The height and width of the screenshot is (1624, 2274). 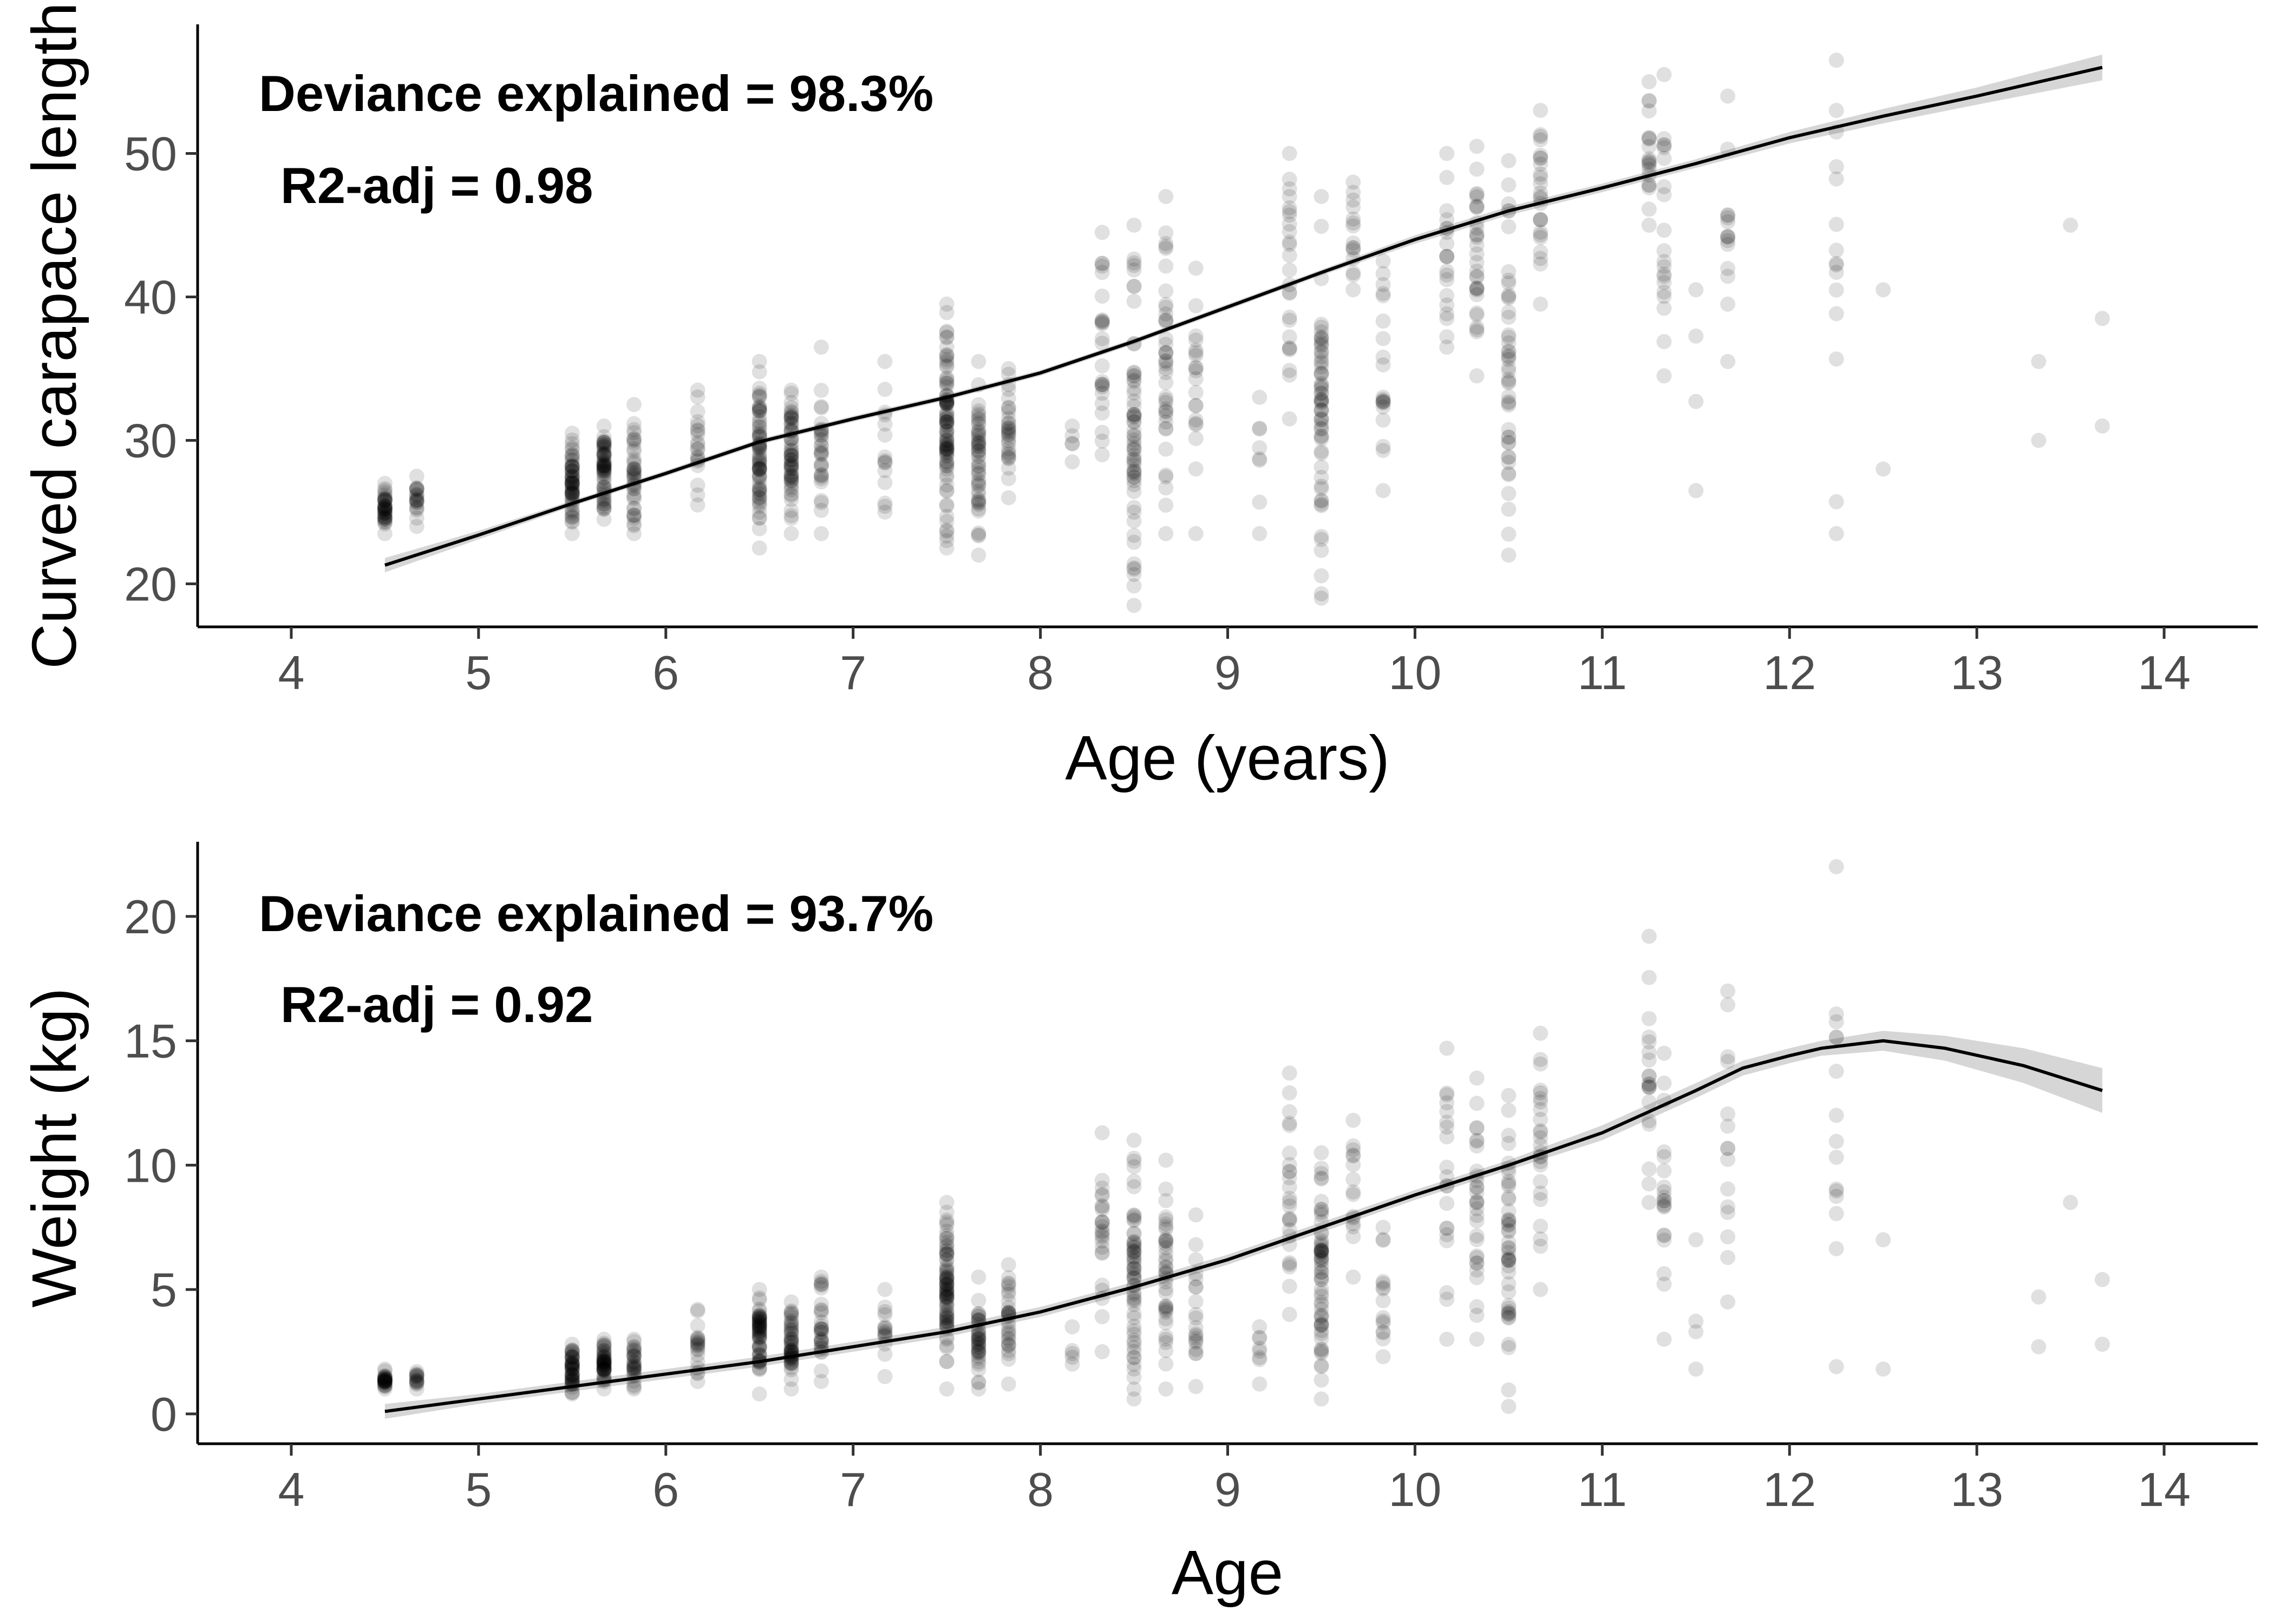 What do you see at coordinates (437, 1004) in the screenshot?
I see `r2-annotation: R2-adj = 0.92` at bounding box center [437, 1004].